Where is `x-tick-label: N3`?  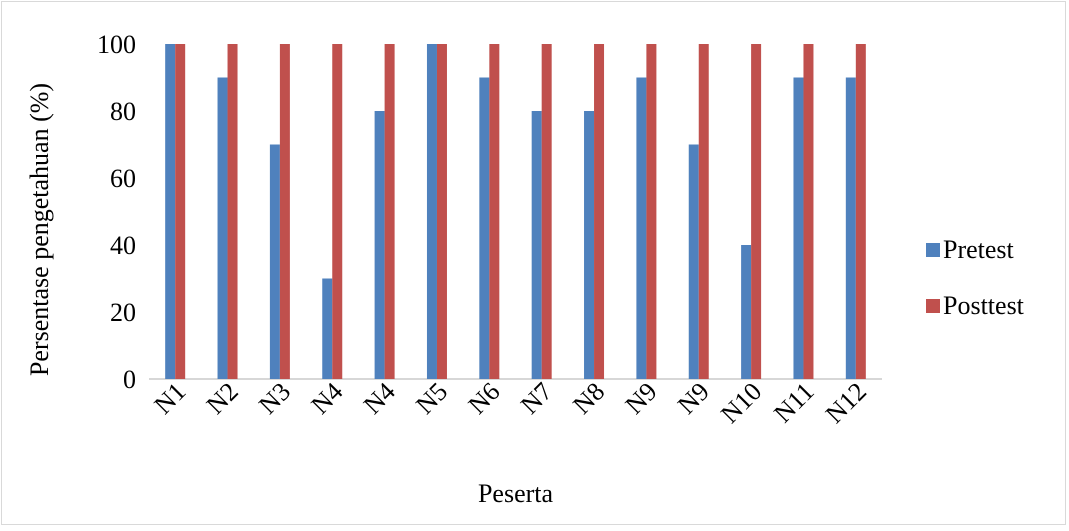 x-tick-label: N3 is located at coordinates (274, 398).